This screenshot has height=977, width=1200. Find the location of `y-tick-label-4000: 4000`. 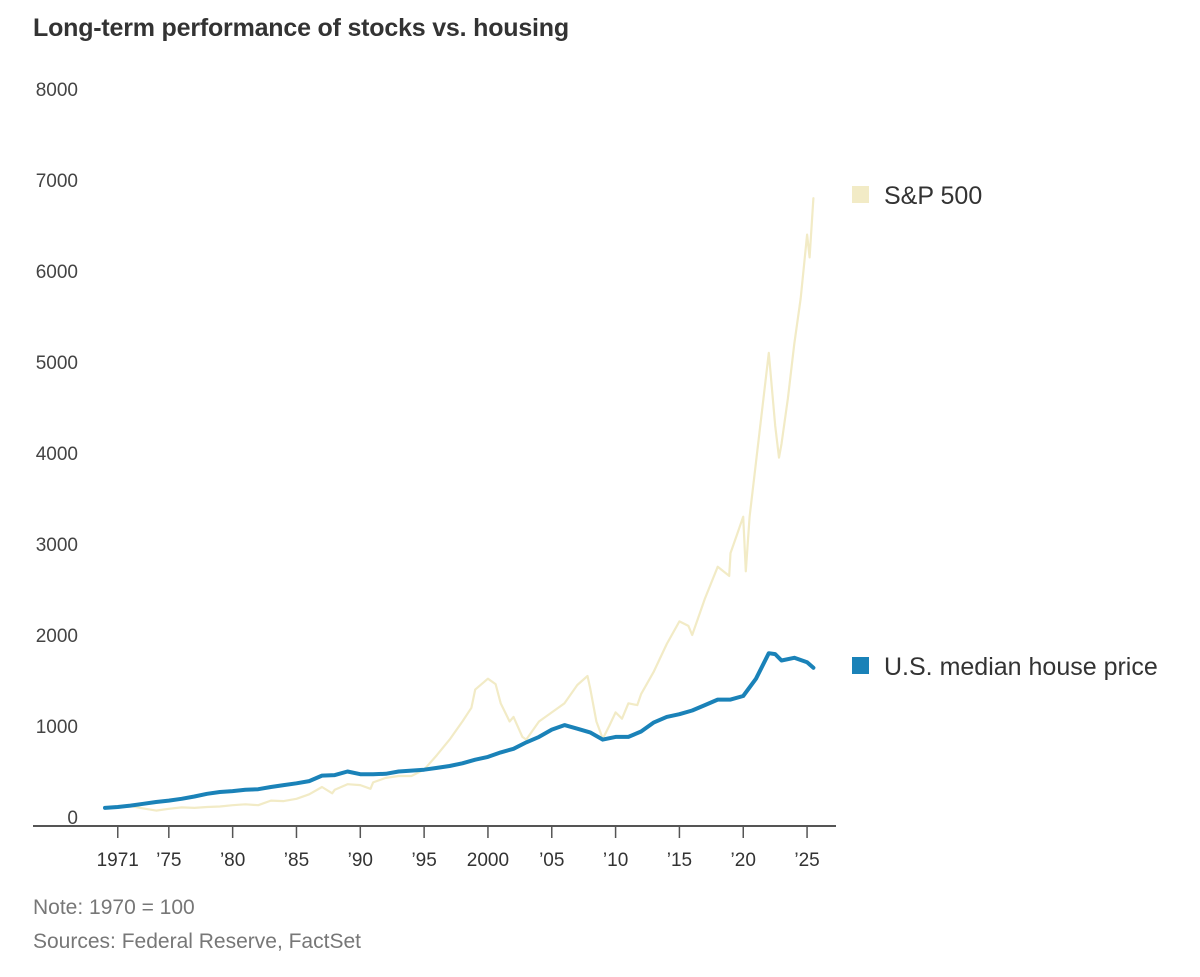

y-tick-label-4000: 4000 is located at coordinates (57, 454).